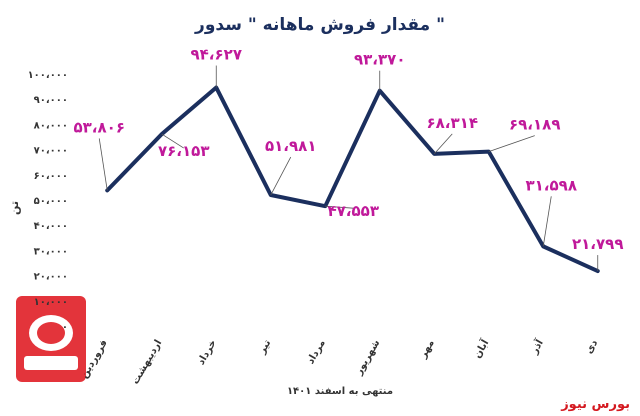 This screenshot has width=640, height=416. I want to click on data-label: ۲۱،۷۹۹, so click(597, 244).